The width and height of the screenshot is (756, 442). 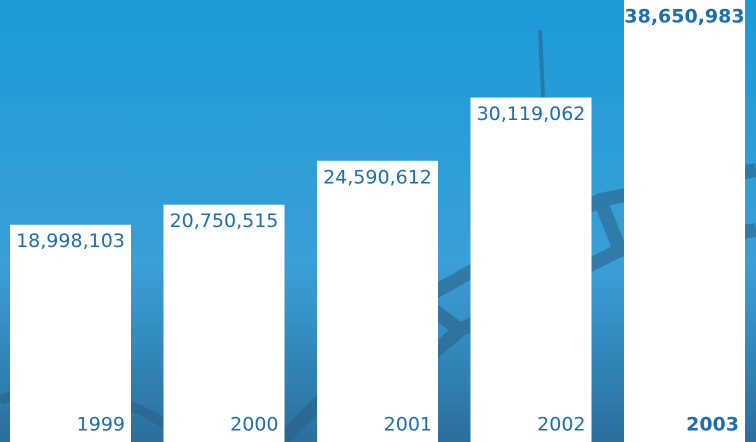 I want to click on value-label: 18,998,103, so click(x=70, y=241).